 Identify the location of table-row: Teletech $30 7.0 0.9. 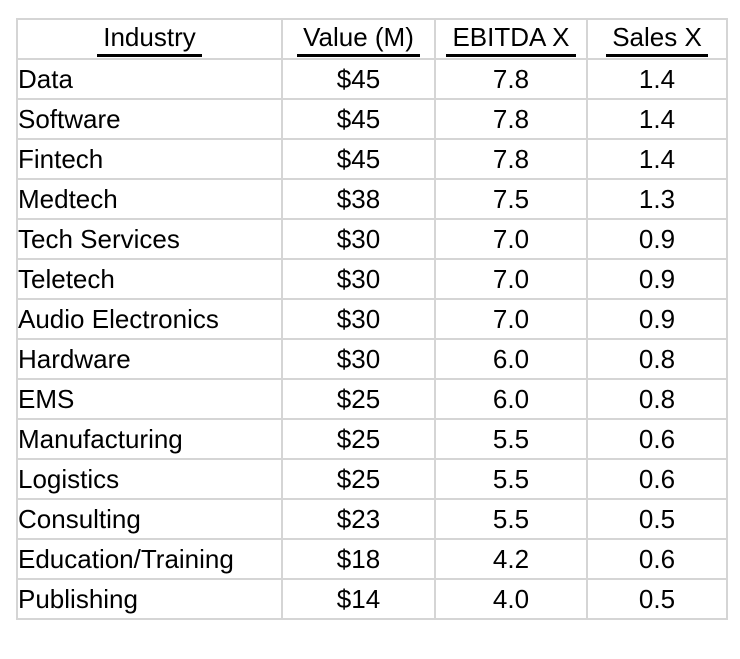
(372, 279).